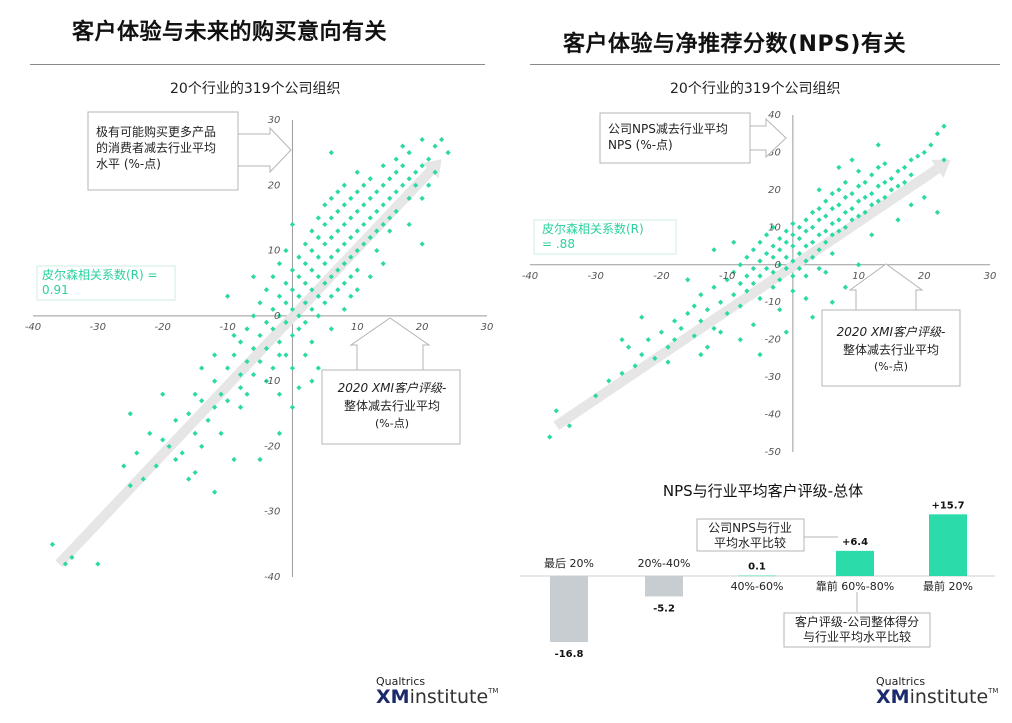 Image resolution: width=1012 pixels, height=723 pixels. What do you see at coordinates (163, 327) in the screenshot?
I see `x-tick-label: -20` at bounding box center [163, 327].